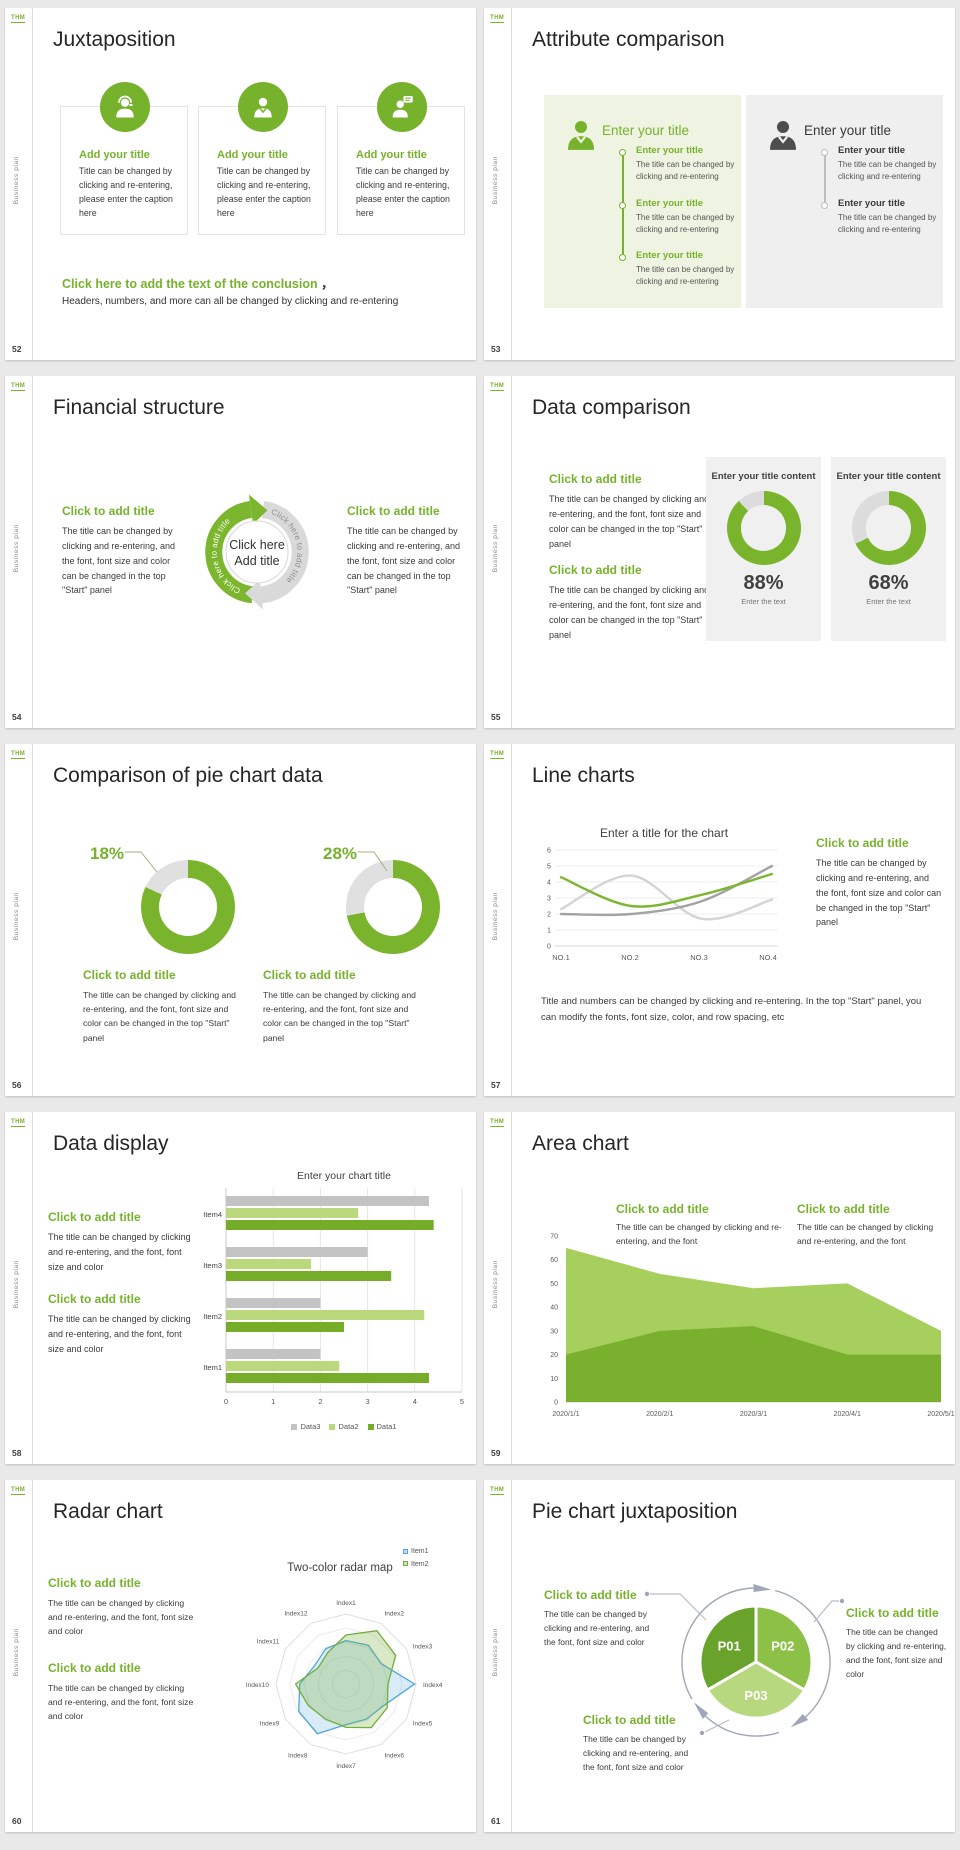 The width and height of the screenshot is (960, 1850). Describe the element at coordinates (496, 1821) in the screenshot. I see `slide-number: 61` at that location.